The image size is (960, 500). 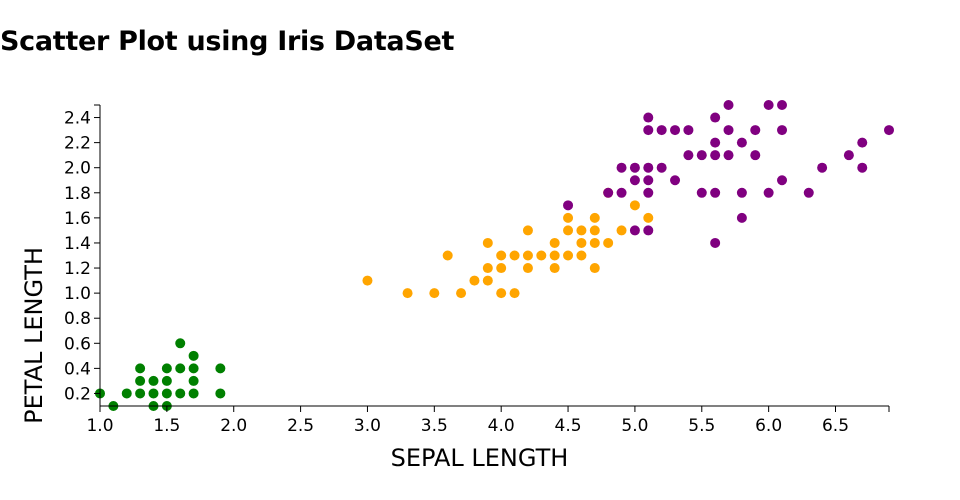 What do you see at coordinates (701, 426) in the screenshot?
I see `x-tick-label: 5.5` at bounding box center [701, 426].